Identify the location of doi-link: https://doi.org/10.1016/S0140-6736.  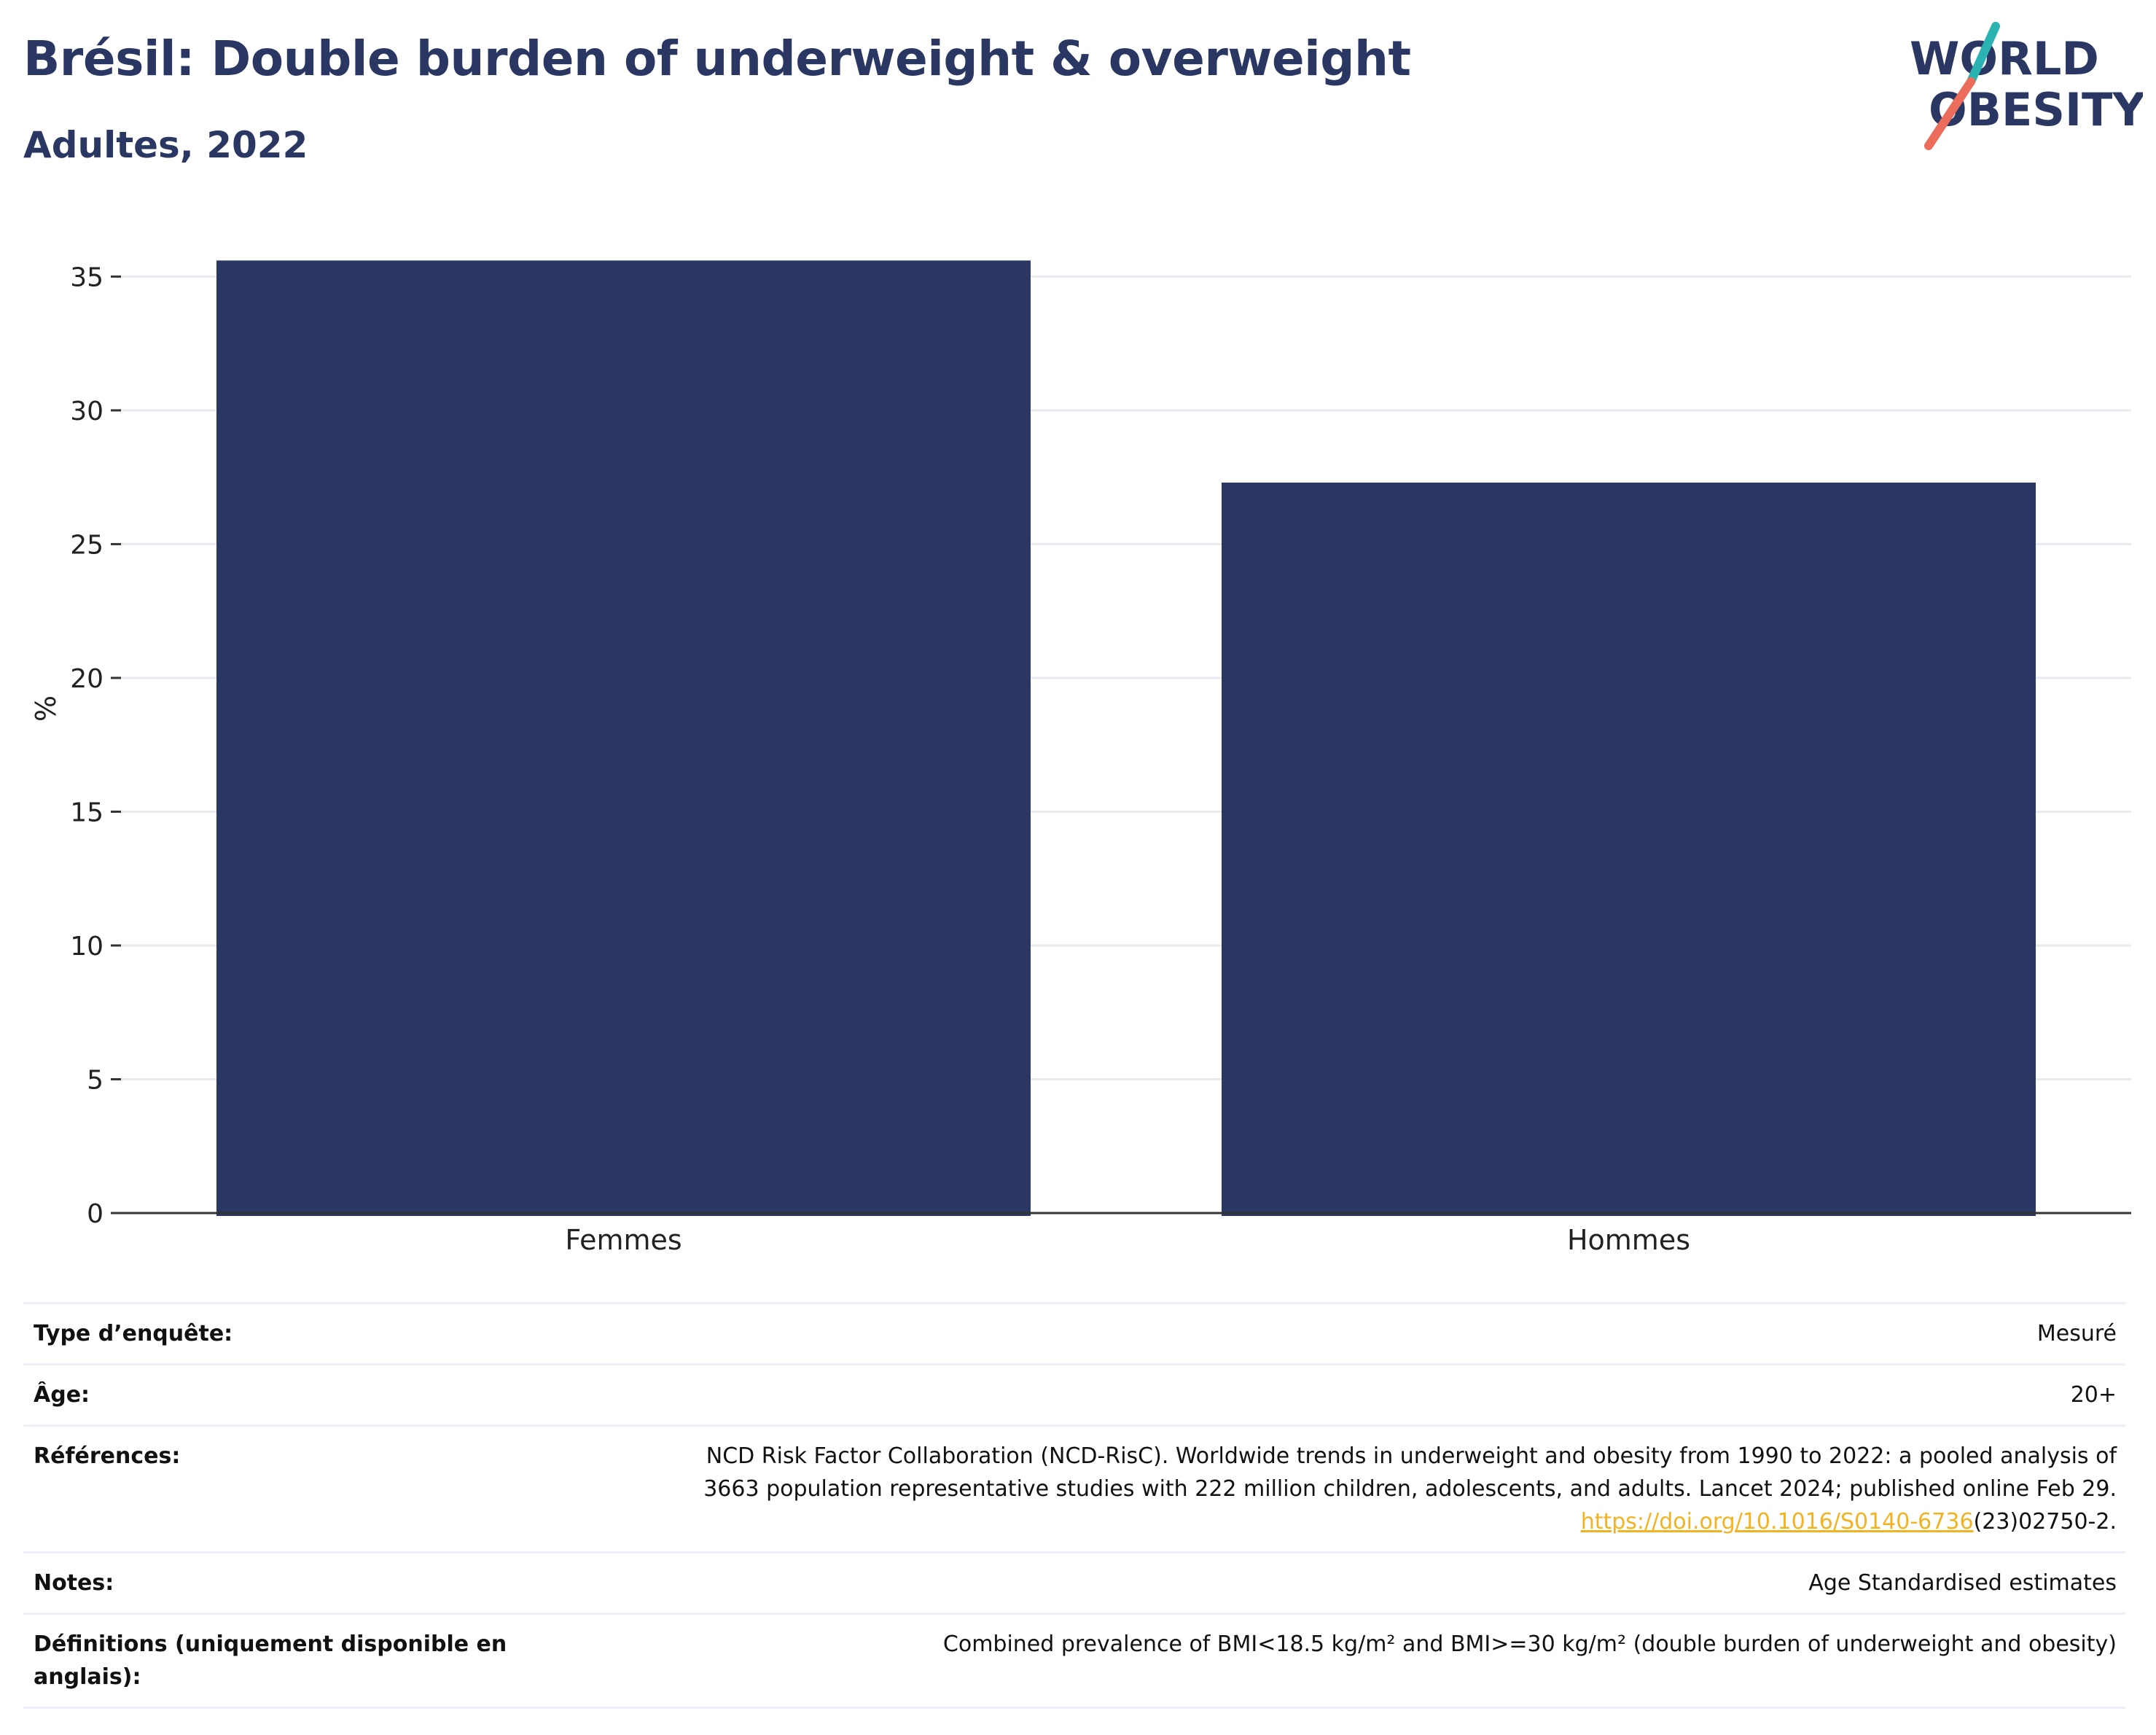
(1777, 1522).